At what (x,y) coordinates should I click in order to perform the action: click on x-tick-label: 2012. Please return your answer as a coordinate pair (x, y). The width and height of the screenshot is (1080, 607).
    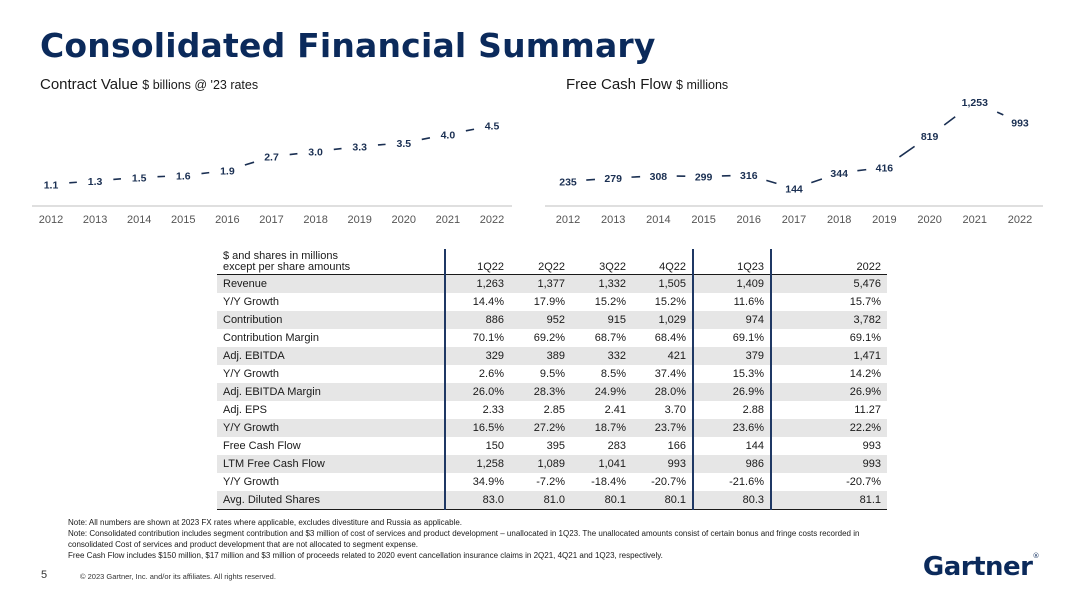
    Looking at the image, I should click on (568, 220).